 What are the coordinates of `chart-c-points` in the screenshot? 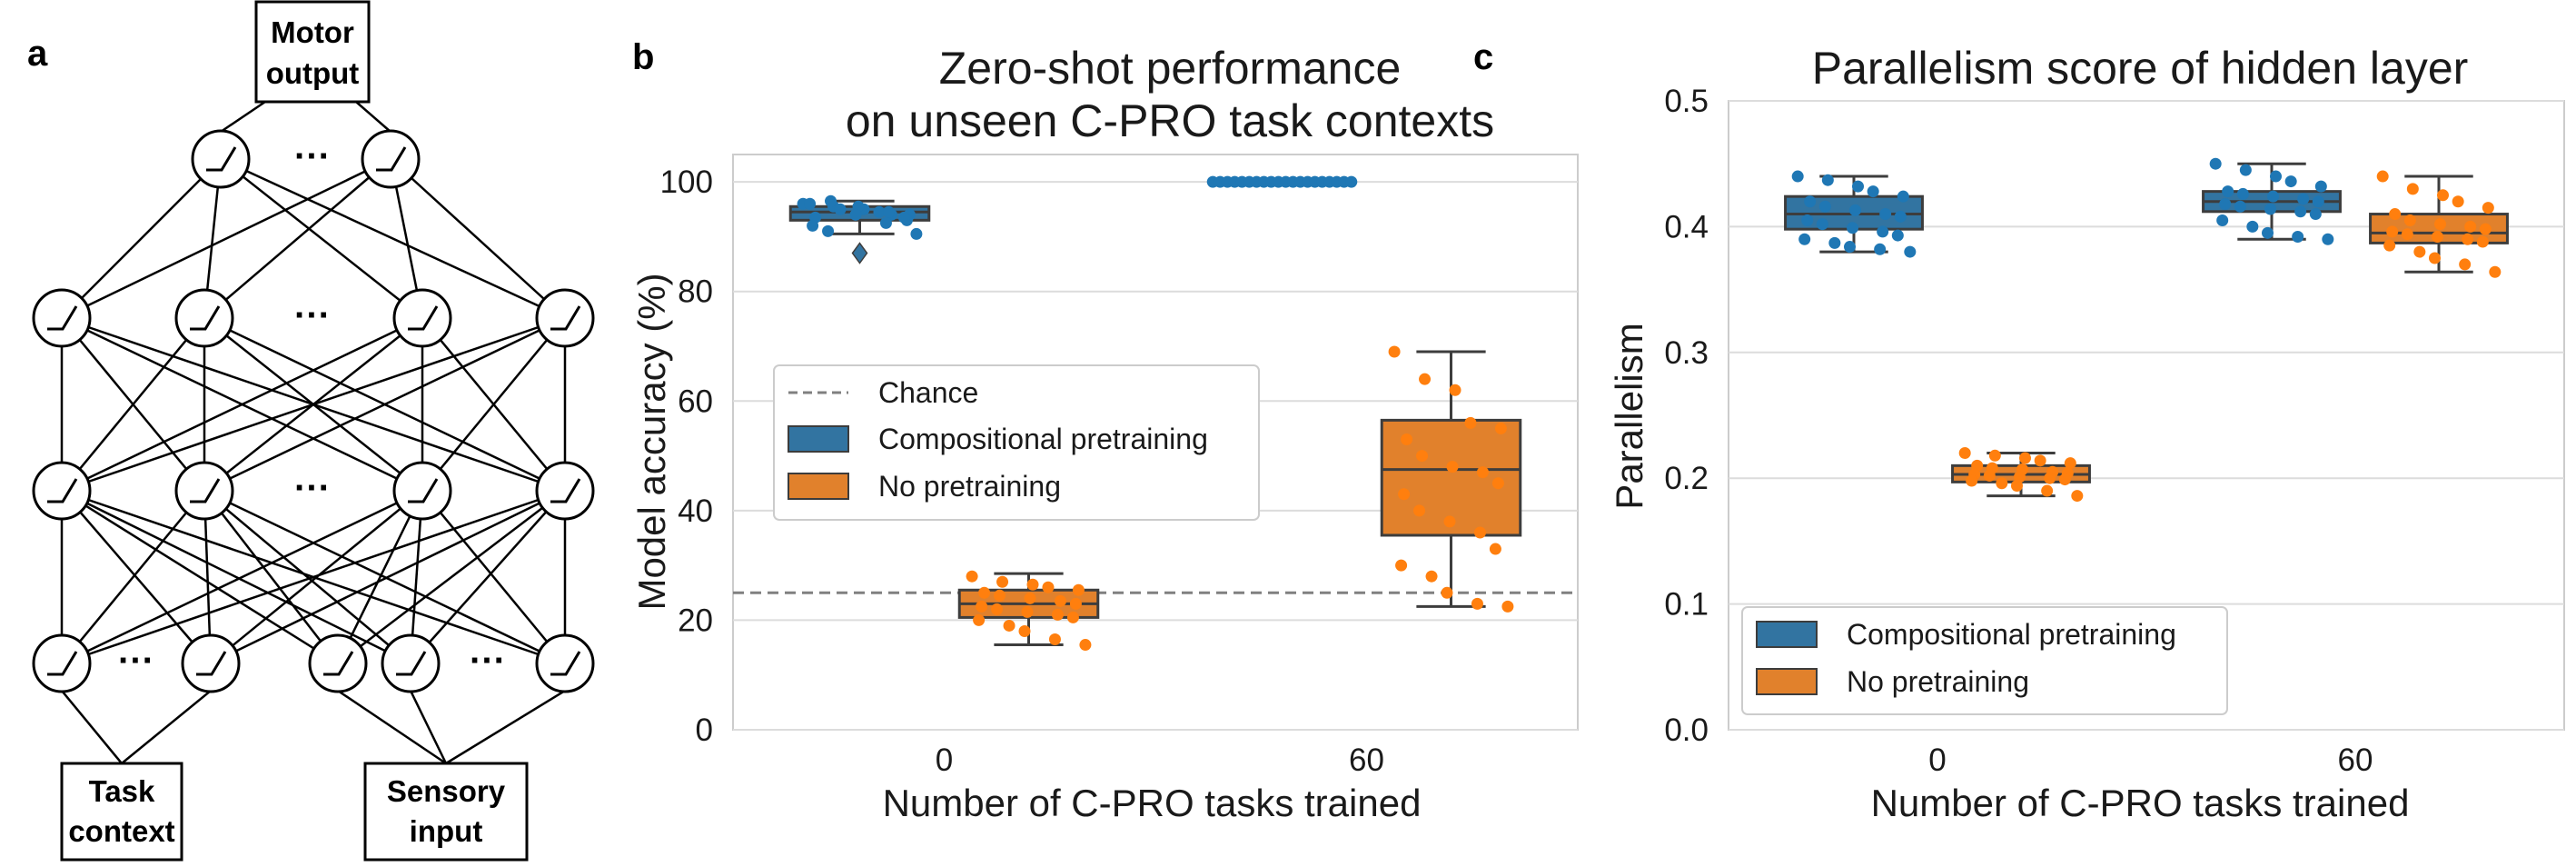 It's located at (2146, 330).